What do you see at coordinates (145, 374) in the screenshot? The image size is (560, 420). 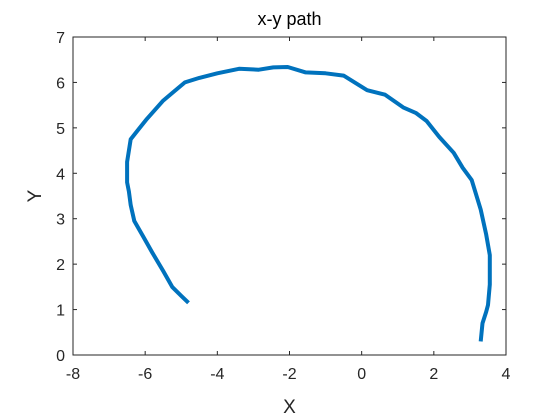 I see `x-tick-label: -6` at bounding box center [145, 374].